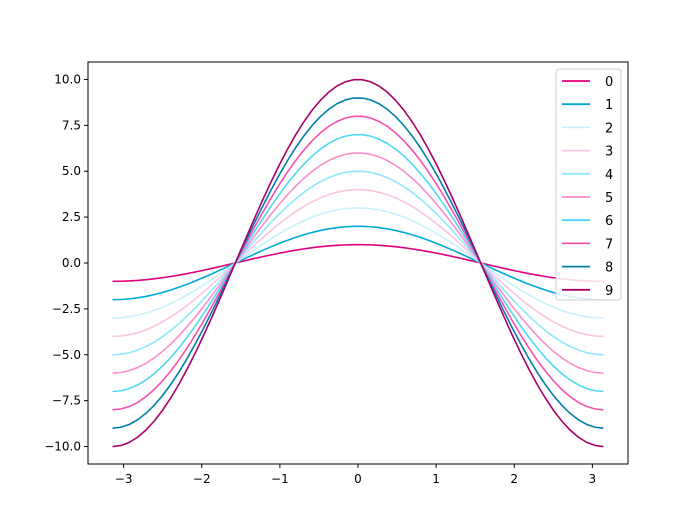  Describe the element at coordinates (66, 309) in the screenshot. I see `y-tick-label: −2.5` at that location.